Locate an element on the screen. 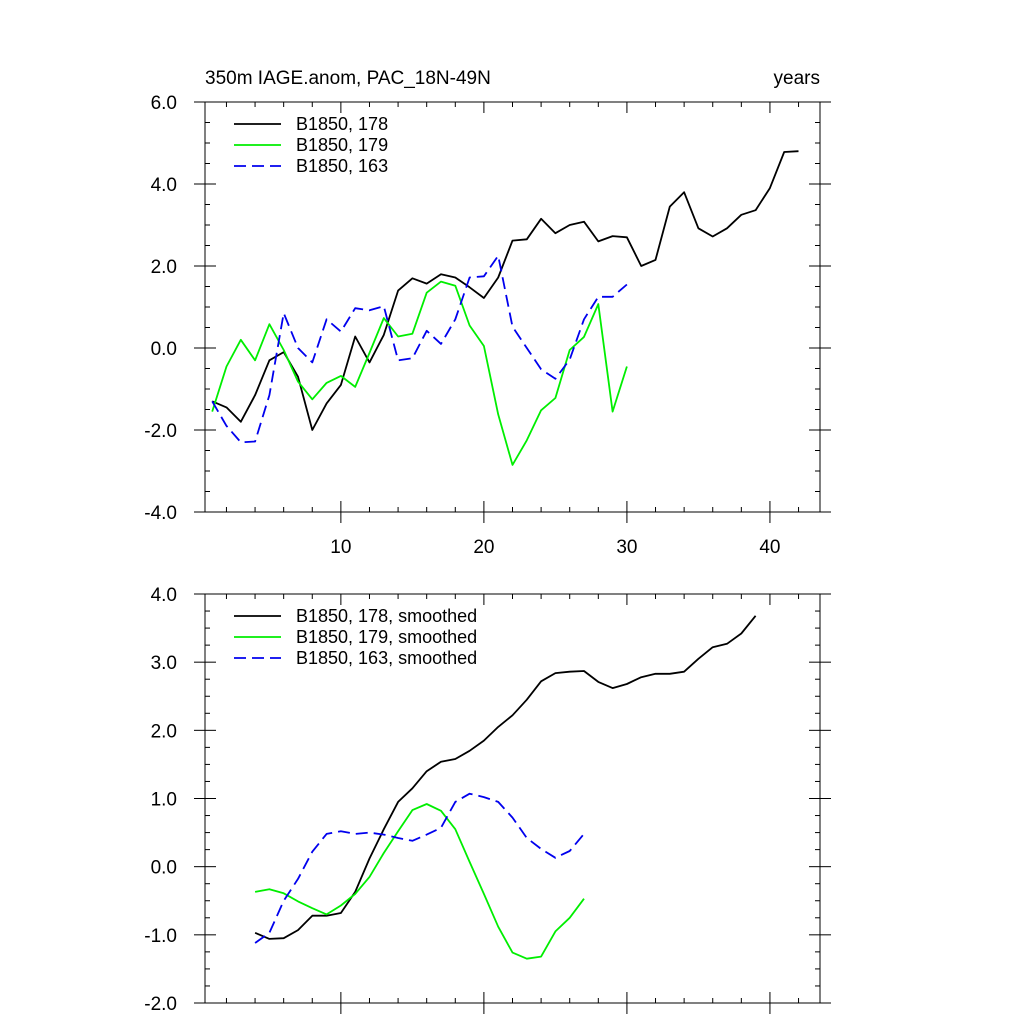 The height and width of the screenshot is (1024, 1024). x-tick-label: 40 is located at coordinates (769, 547).